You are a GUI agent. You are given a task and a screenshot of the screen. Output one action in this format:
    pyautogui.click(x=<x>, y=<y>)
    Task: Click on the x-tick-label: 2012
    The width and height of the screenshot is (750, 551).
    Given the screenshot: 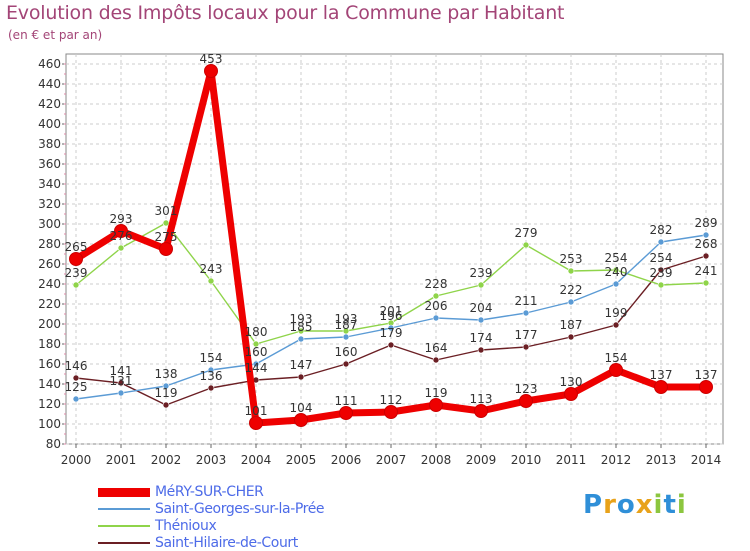 What is the action you would take?
    pyautogui.click(x=616, y=460)
    